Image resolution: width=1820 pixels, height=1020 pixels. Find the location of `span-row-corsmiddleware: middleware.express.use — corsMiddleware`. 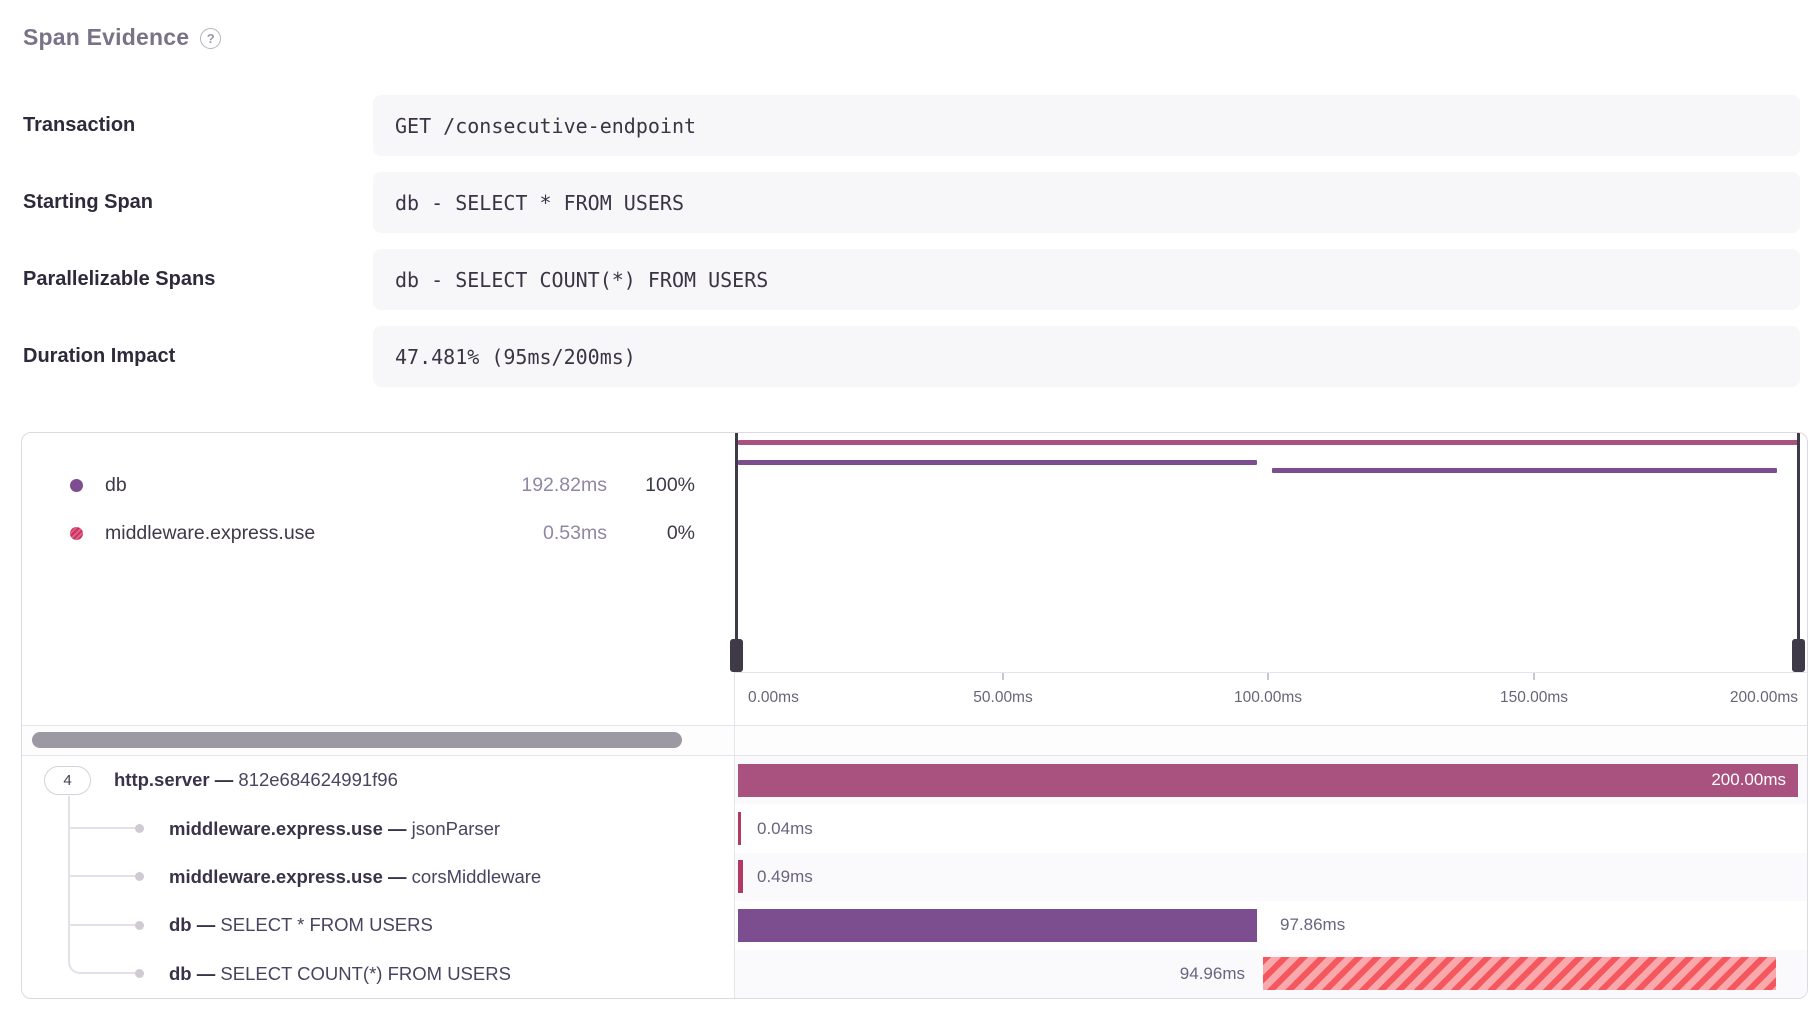

span-row-corsmiddleware: middleware.express.use — corsMiddleware is located at coordinates (378, 877).